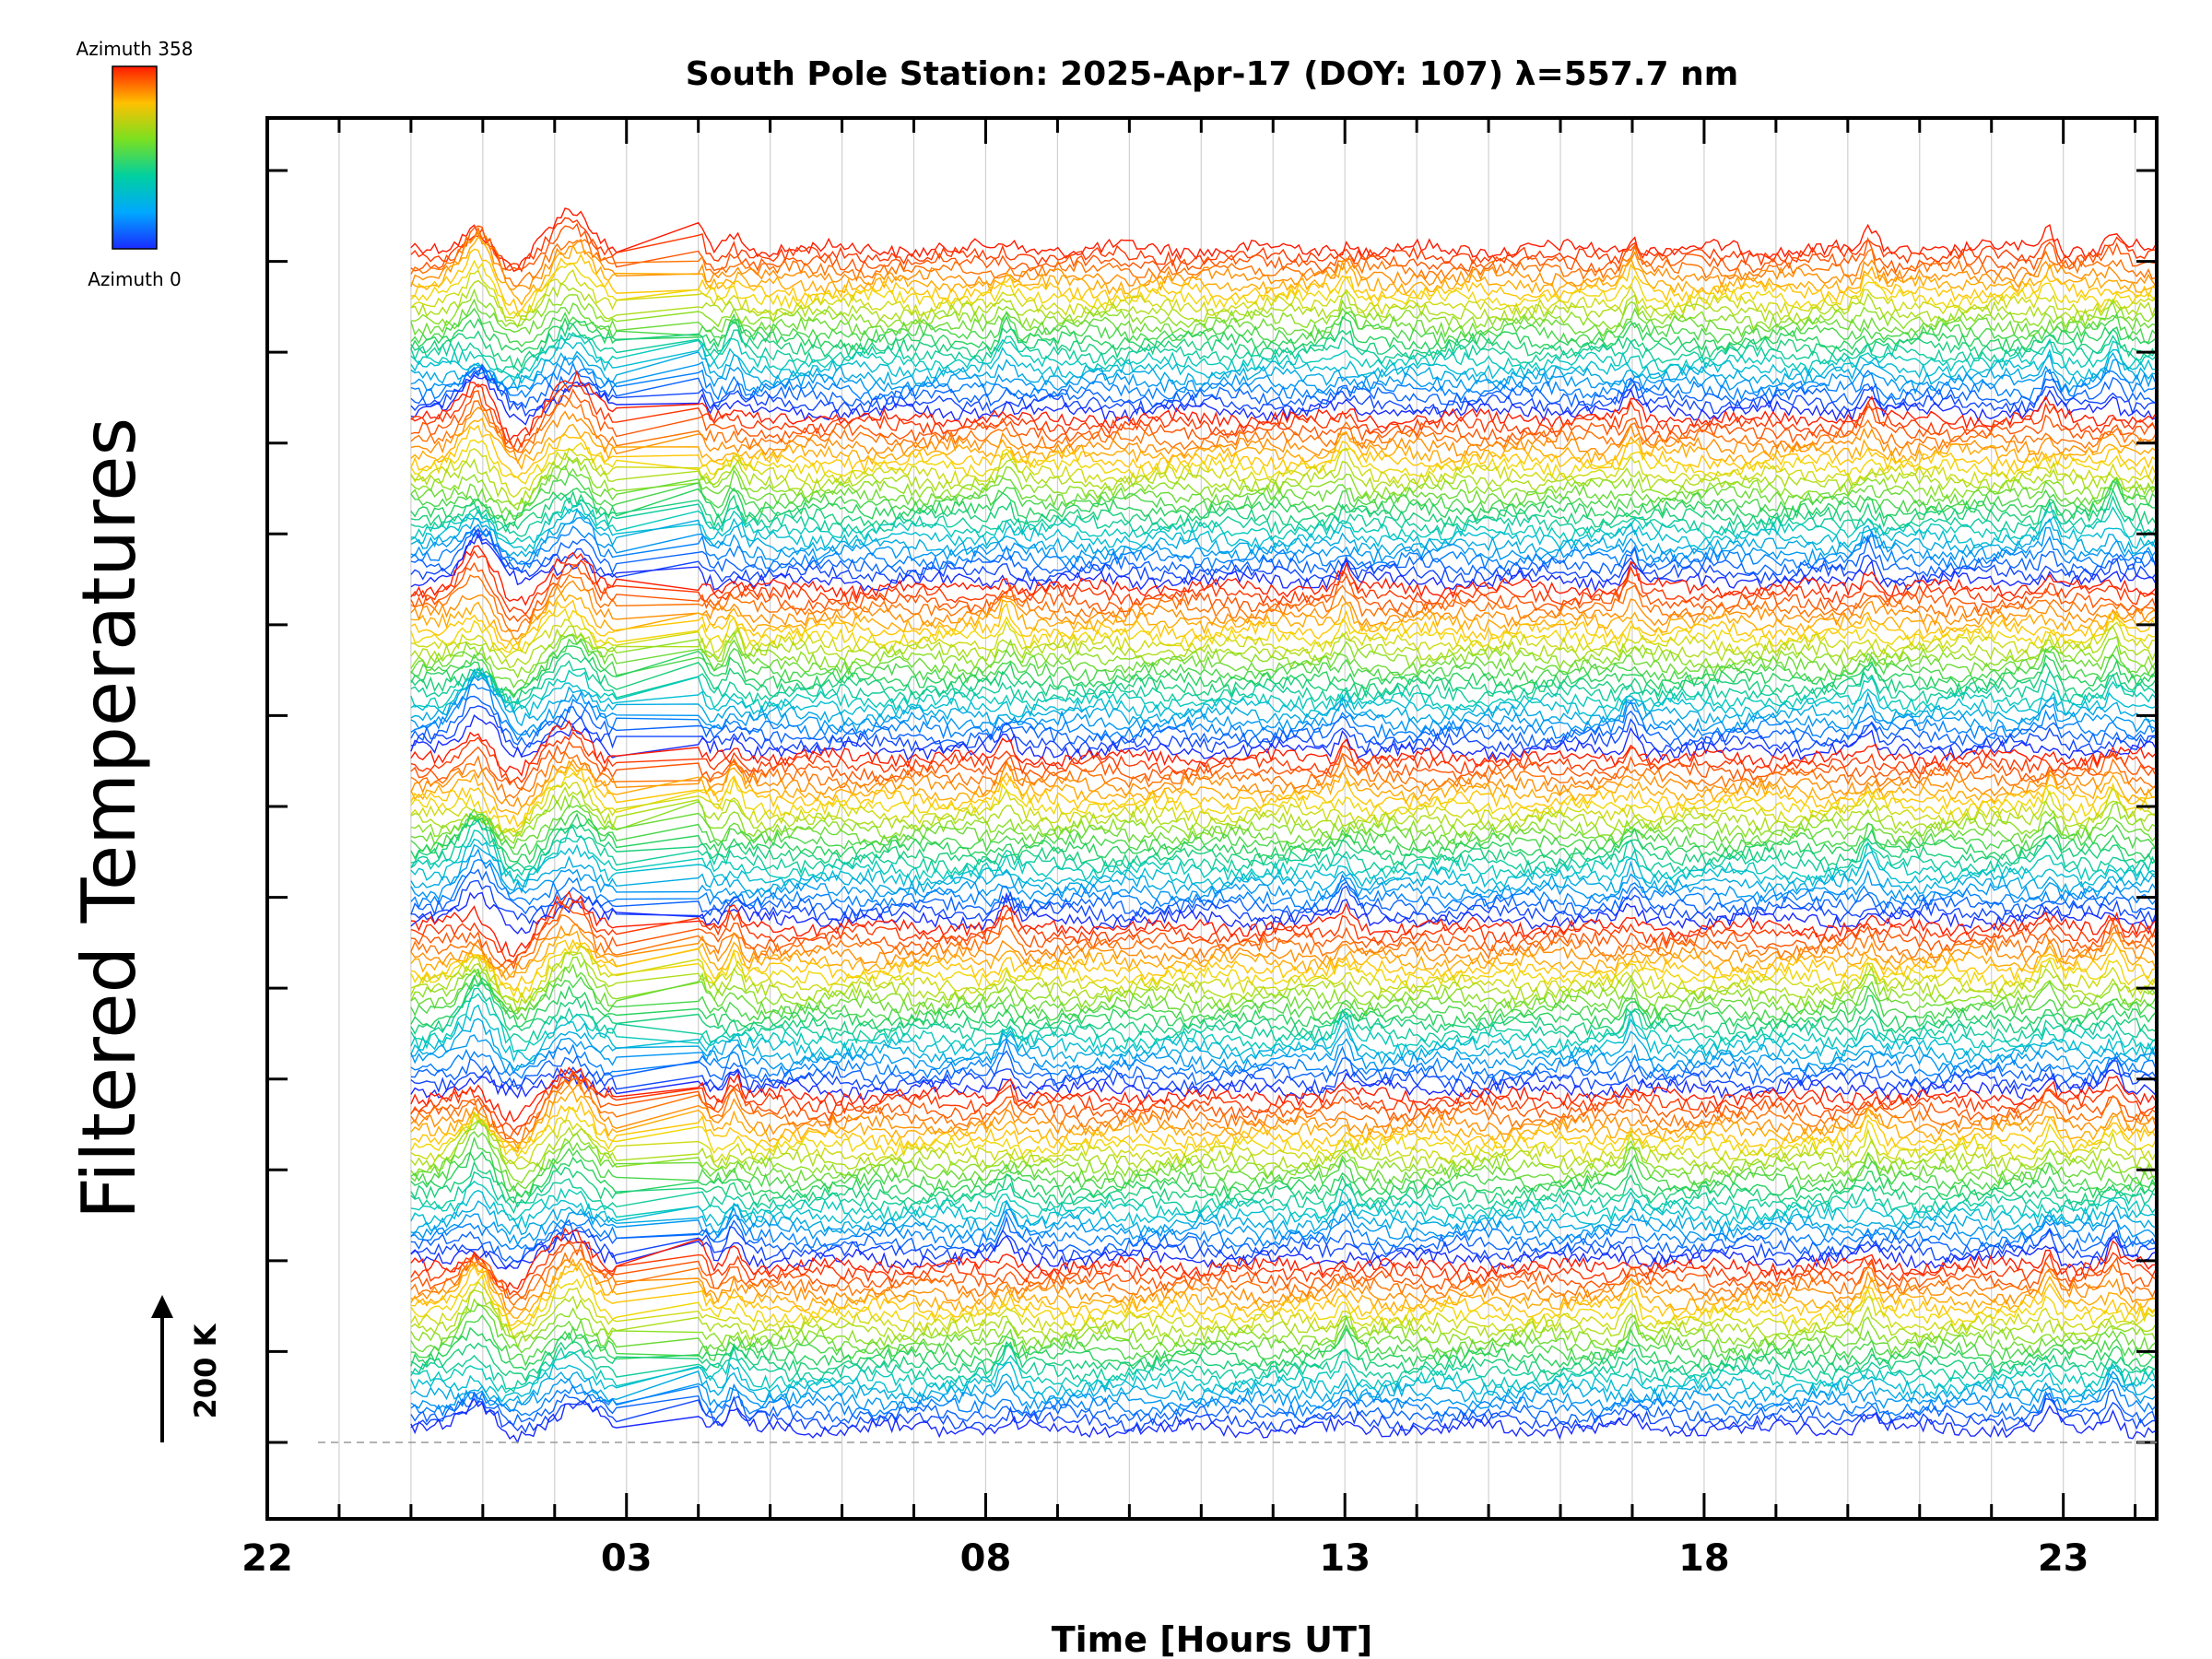 The width and height of the screenshot is (2212, 1659). I want to click on scale-bar-arrowhead, so click(162, 1306).